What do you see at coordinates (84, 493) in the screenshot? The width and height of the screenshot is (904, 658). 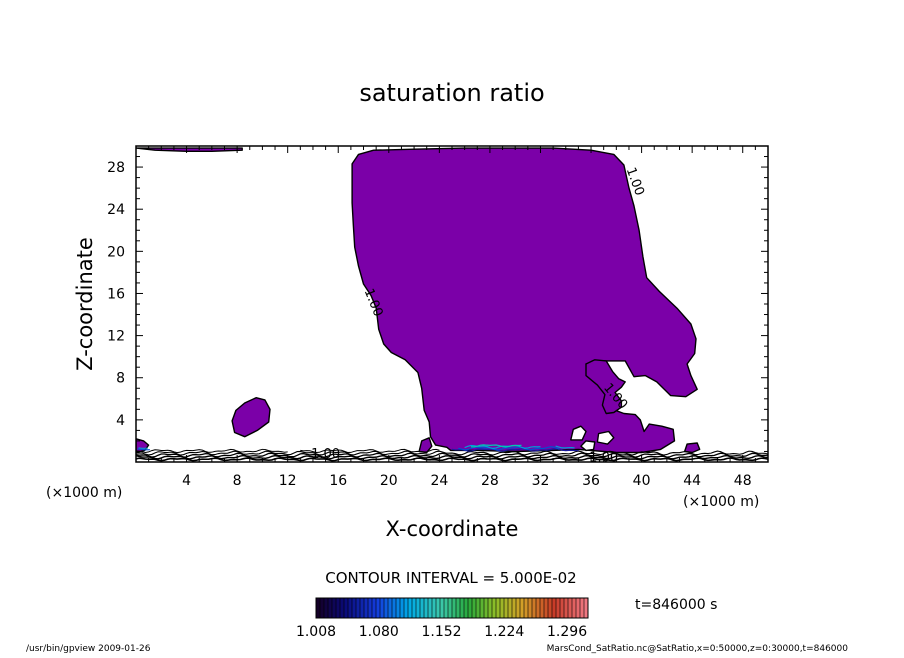 I see `x-axis-unit-left: (×1000 m)` at bounding box center [84, 493].